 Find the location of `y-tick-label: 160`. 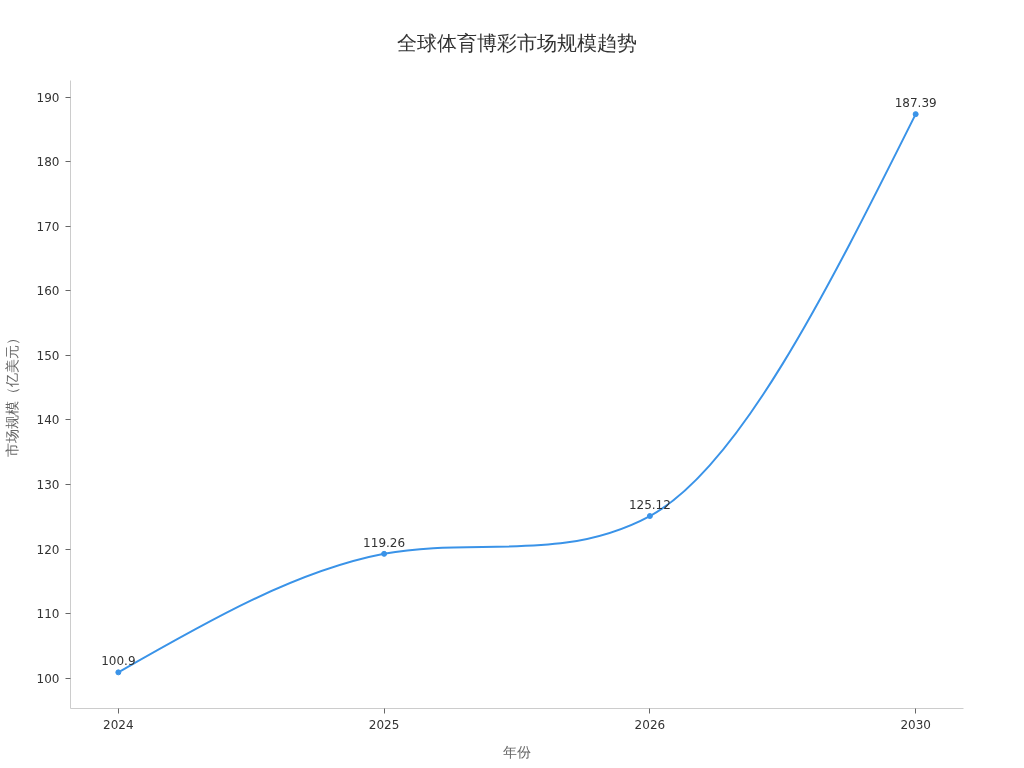

y-tick-label: 160 is located at coordinates (48, 291).